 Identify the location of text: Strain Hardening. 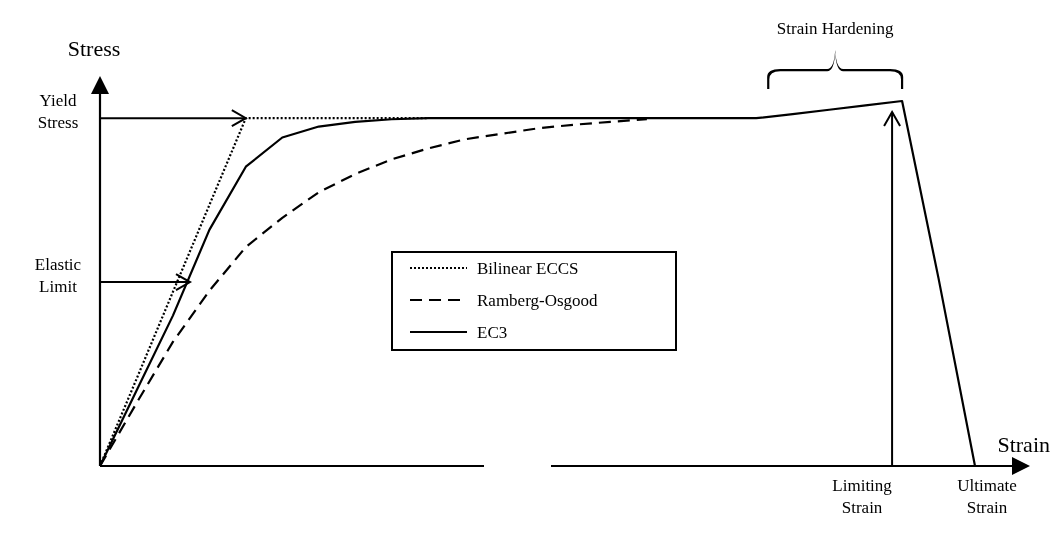
(835, 28).